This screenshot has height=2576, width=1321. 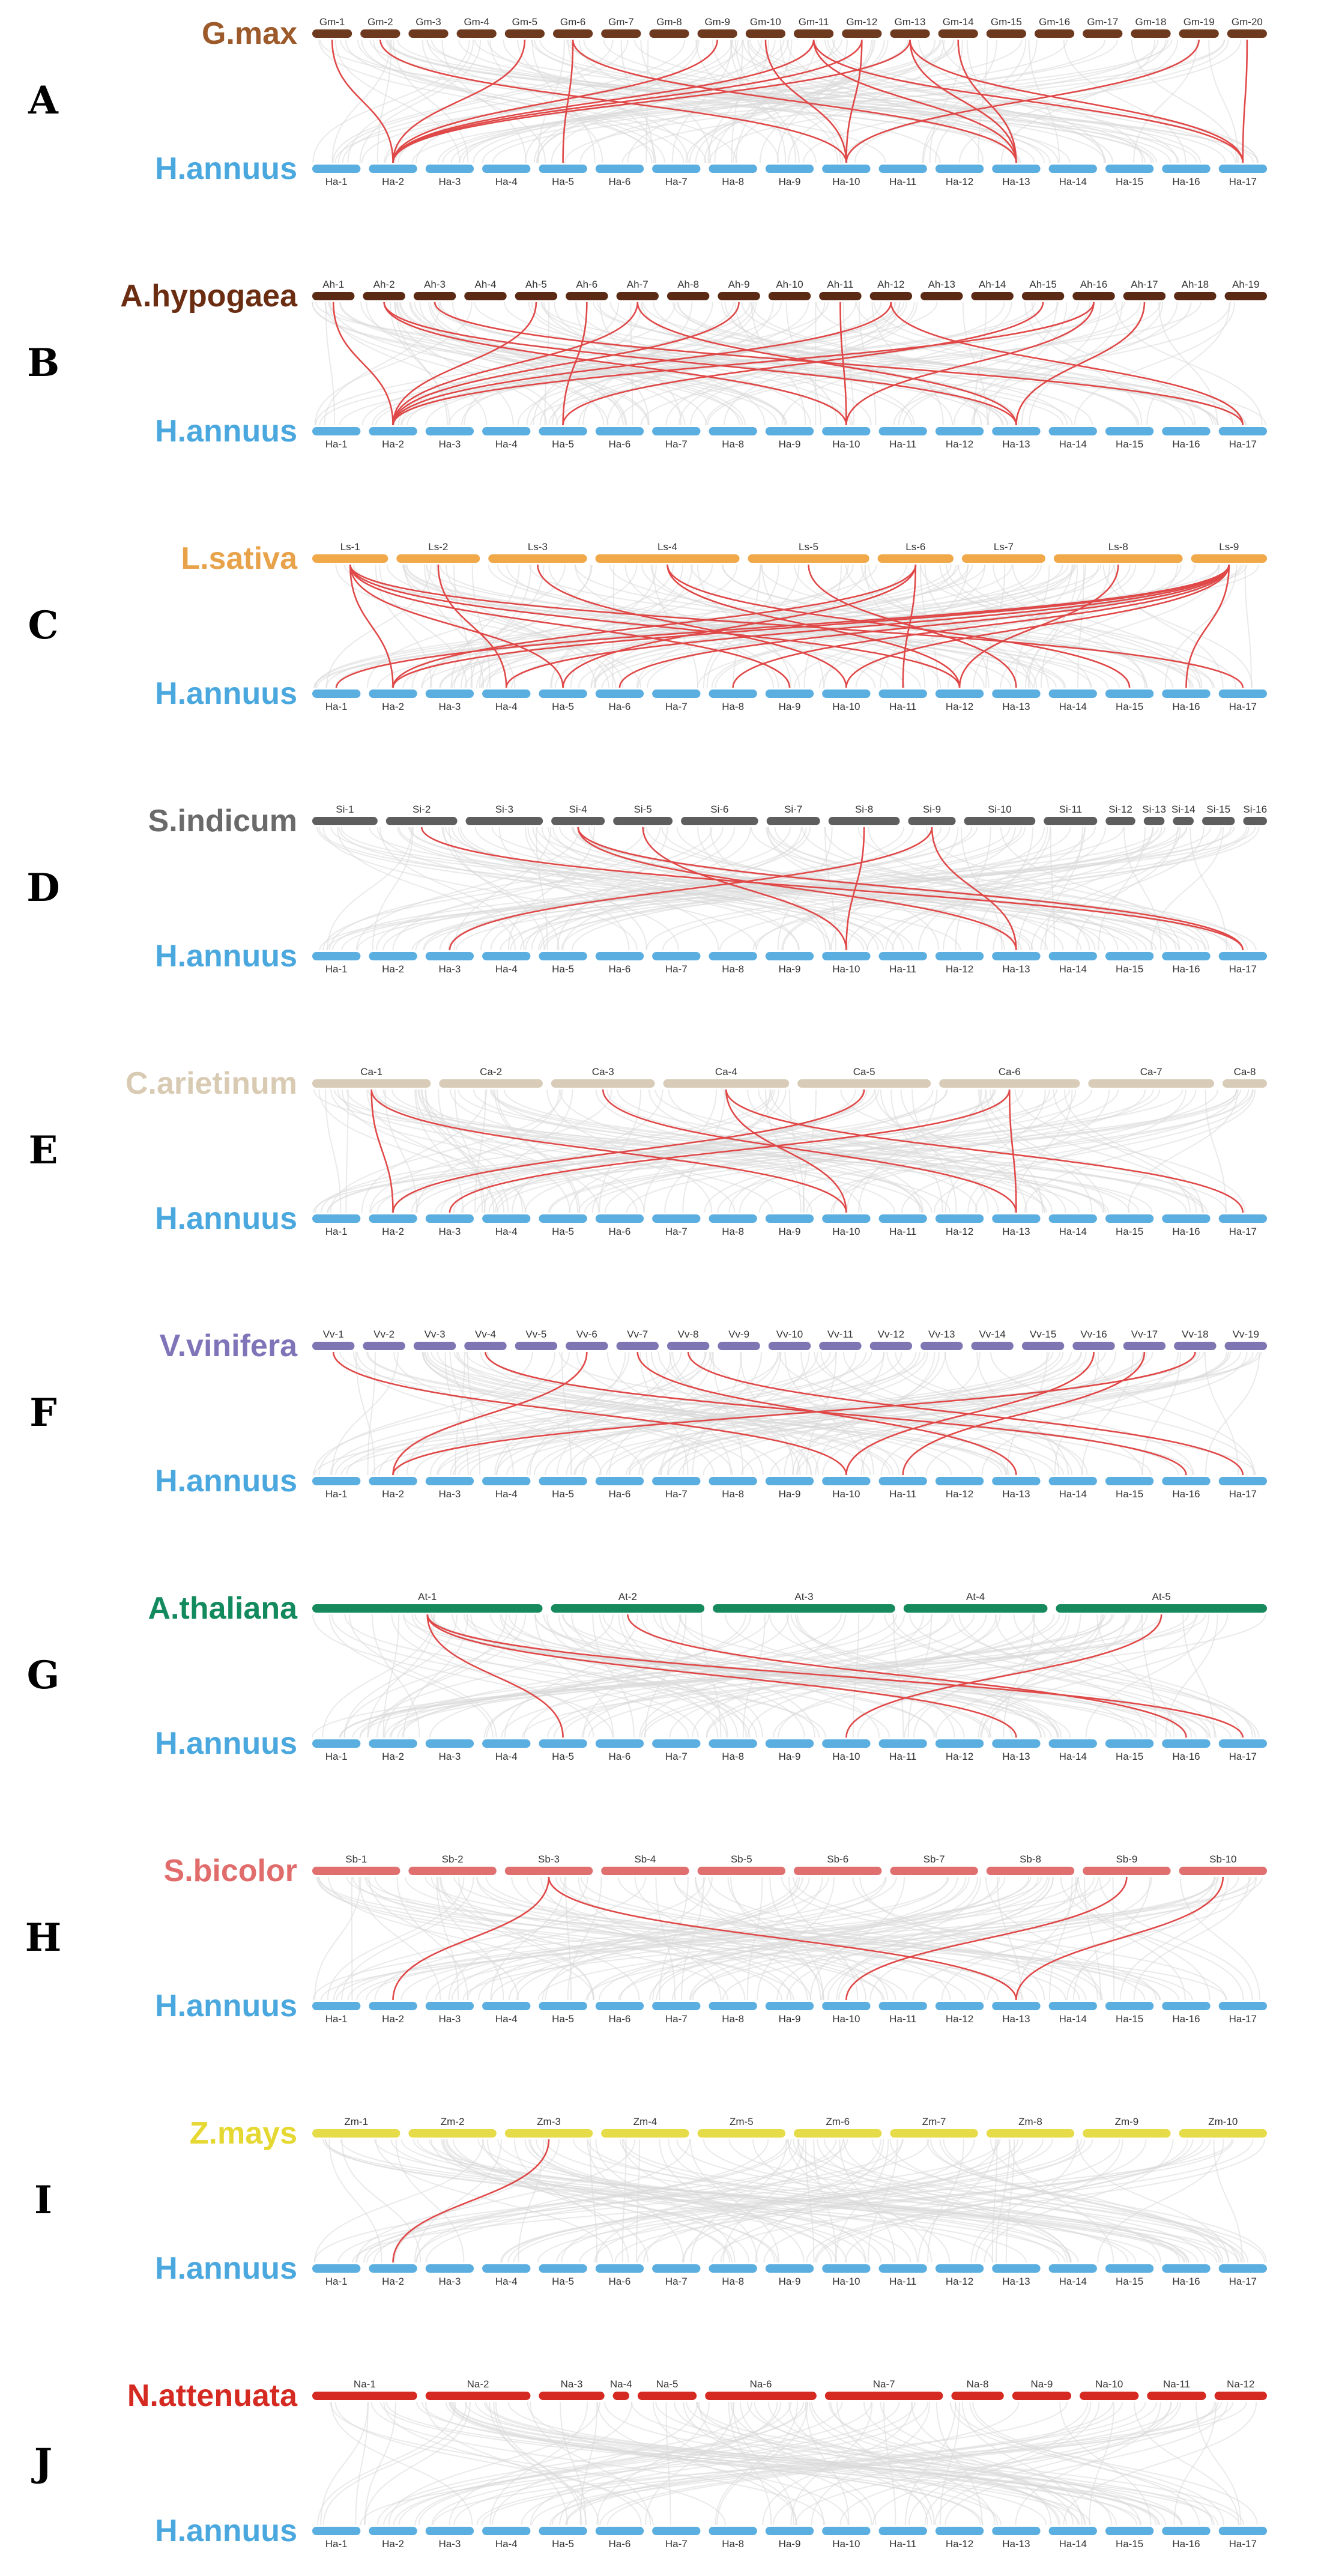 What do you see at coordinates (1186, 969) in the screenshot?
I see `bottom-chromosome-label: Ha-16` at bounding box center [1186, 969].